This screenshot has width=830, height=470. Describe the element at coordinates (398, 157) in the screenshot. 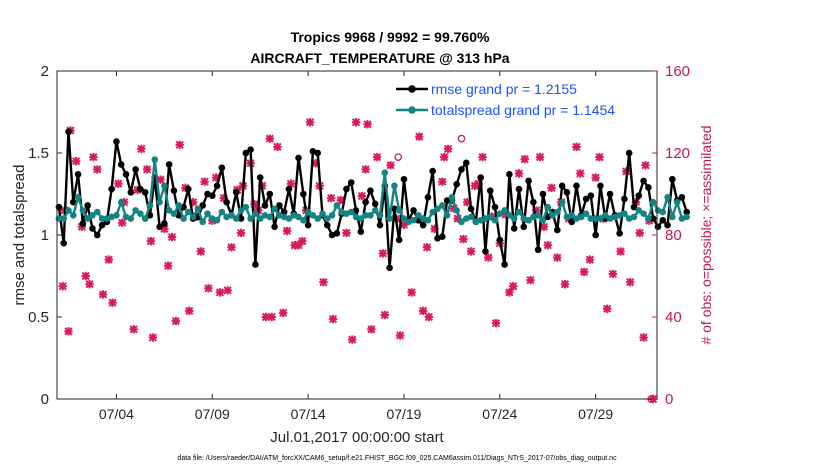

I see `obs-possible-marker` at that location.